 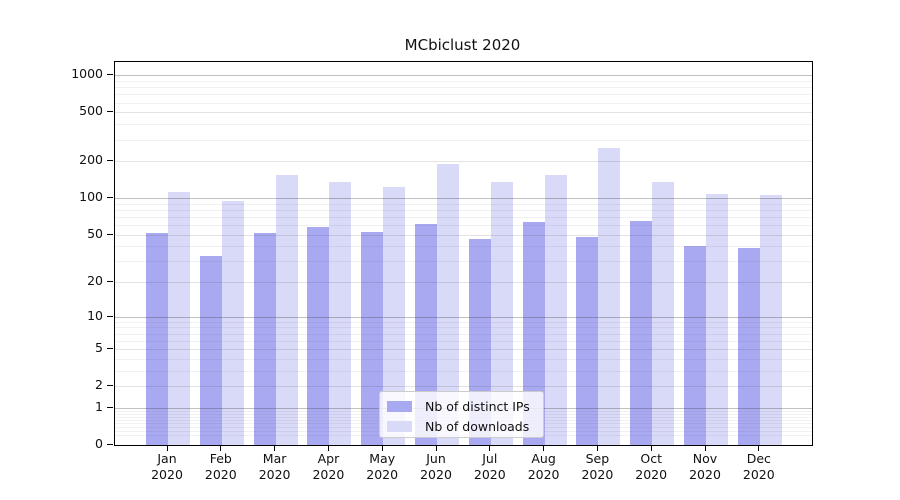 What do you see at coordinates (157, 338) in the screenshot?
I see `bar-distinct-ips-jan` at bounding box center [157, 338].